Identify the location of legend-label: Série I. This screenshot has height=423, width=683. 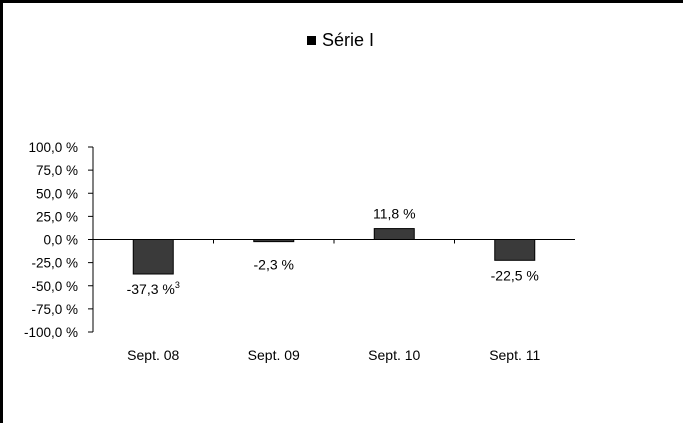
(348, 40).